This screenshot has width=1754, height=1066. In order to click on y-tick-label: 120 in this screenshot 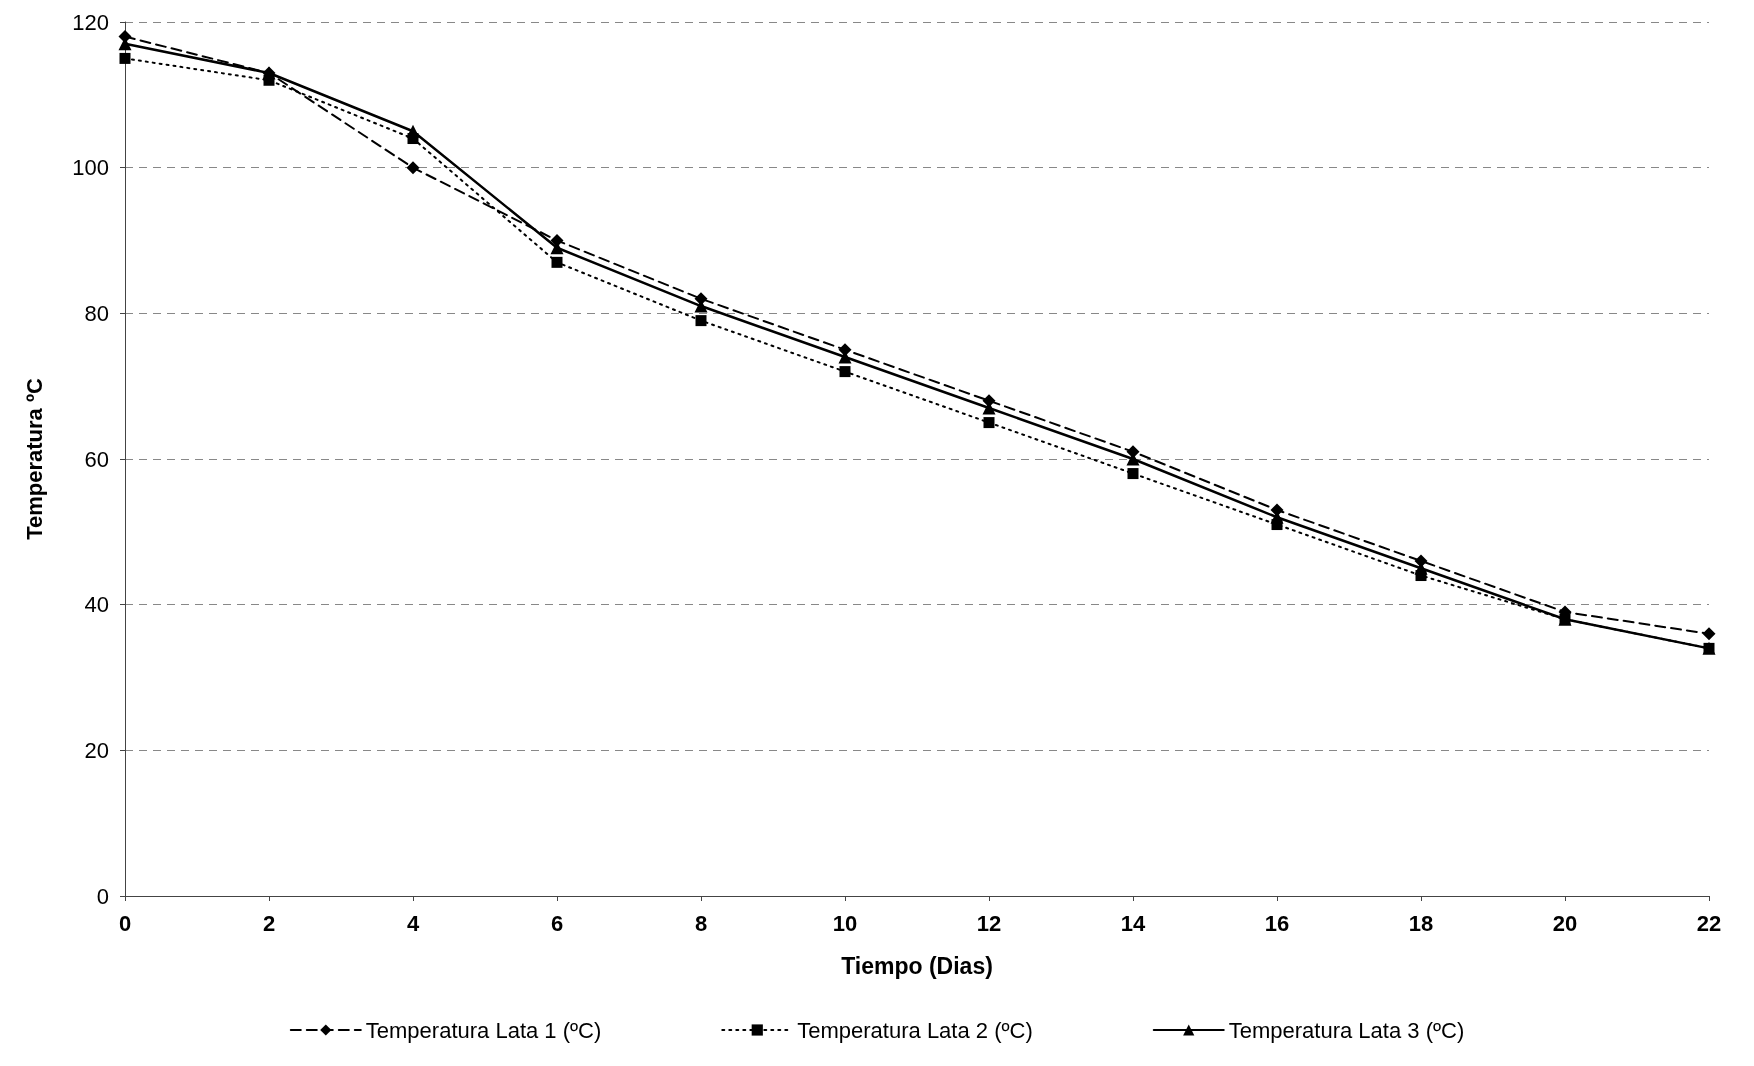, I will do `click(90, 22)`.